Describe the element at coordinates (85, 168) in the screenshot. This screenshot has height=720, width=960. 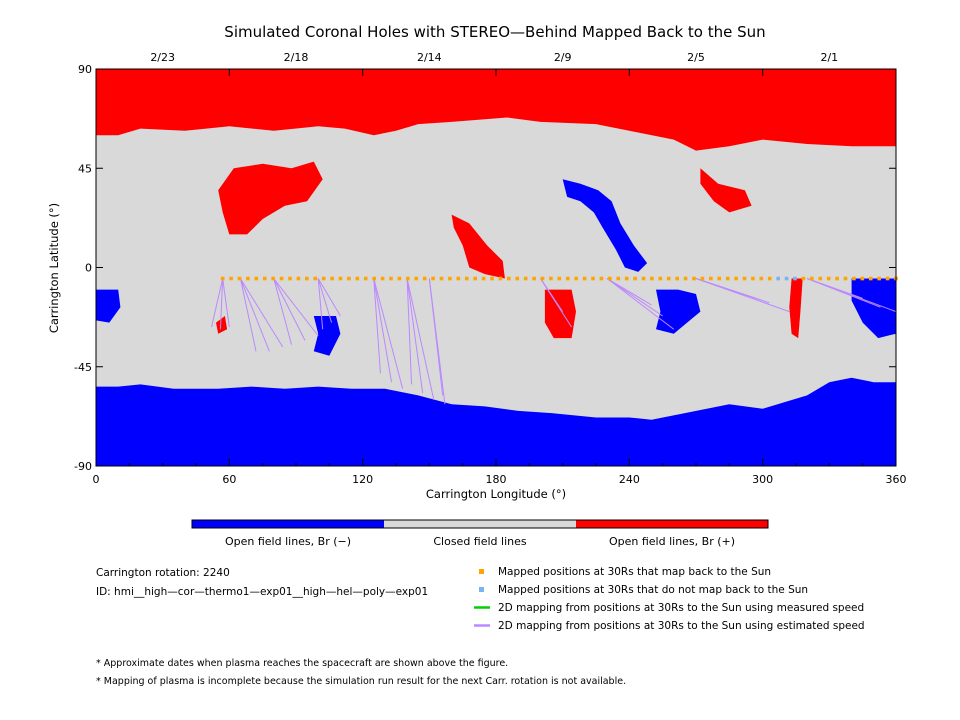
I see `y-tick-label: 45` at that location.